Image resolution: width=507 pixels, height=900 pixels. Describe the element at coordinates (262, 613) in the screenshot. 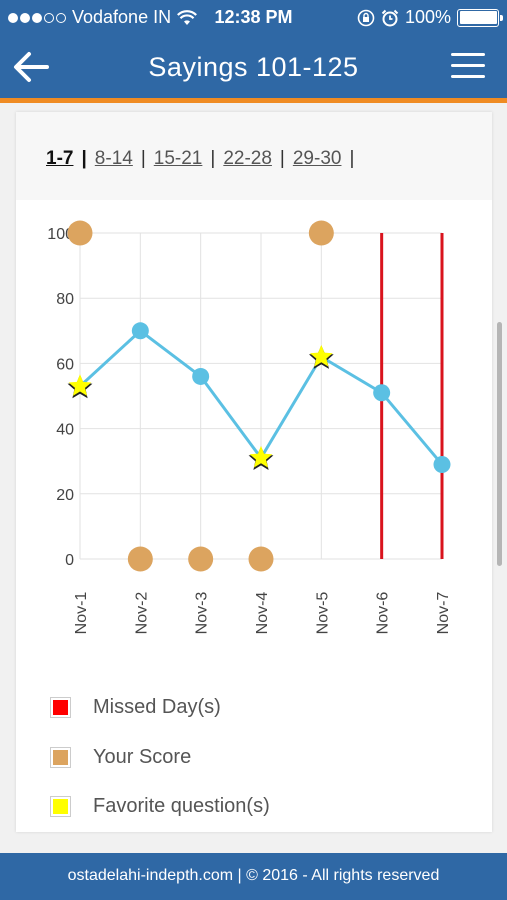

I see `x-tick-label: Nov-4` at that location.